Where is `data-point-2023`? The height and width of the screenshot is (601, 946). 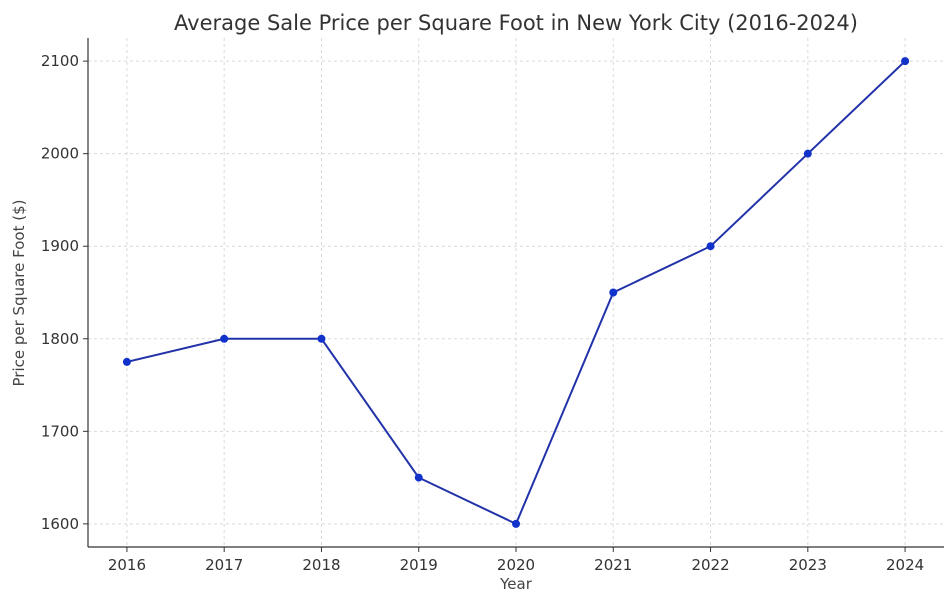
data-point-2023 is located at coordinates (807, 153).